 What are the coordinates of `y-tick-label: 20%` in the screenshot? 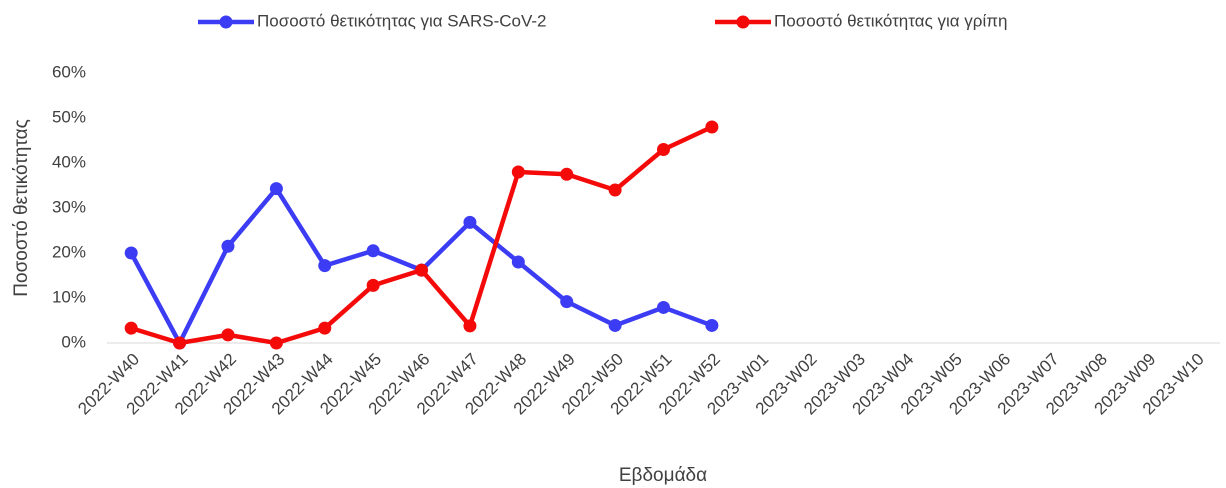 It's located at (69, 251).